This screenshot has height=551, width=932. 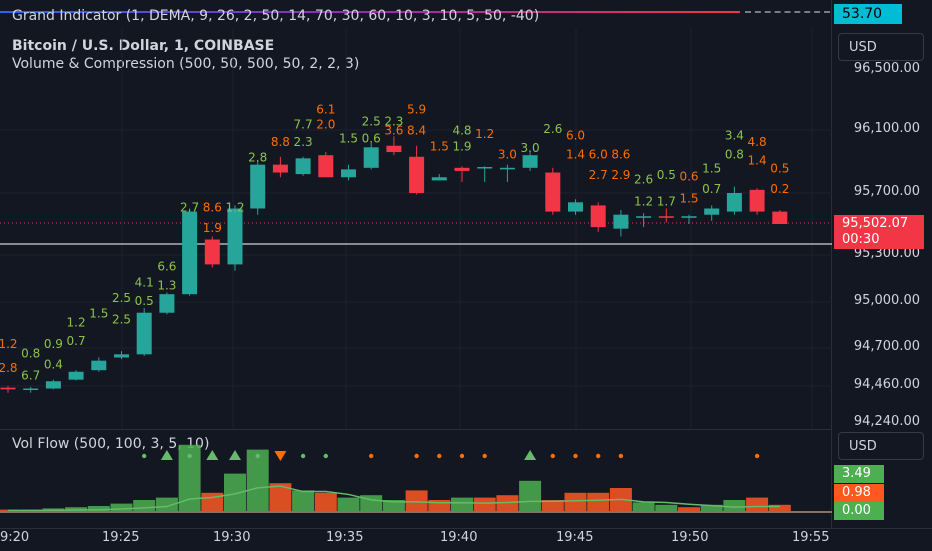 I want to click on candle-label: 2.9, so click(x=620, y=175).